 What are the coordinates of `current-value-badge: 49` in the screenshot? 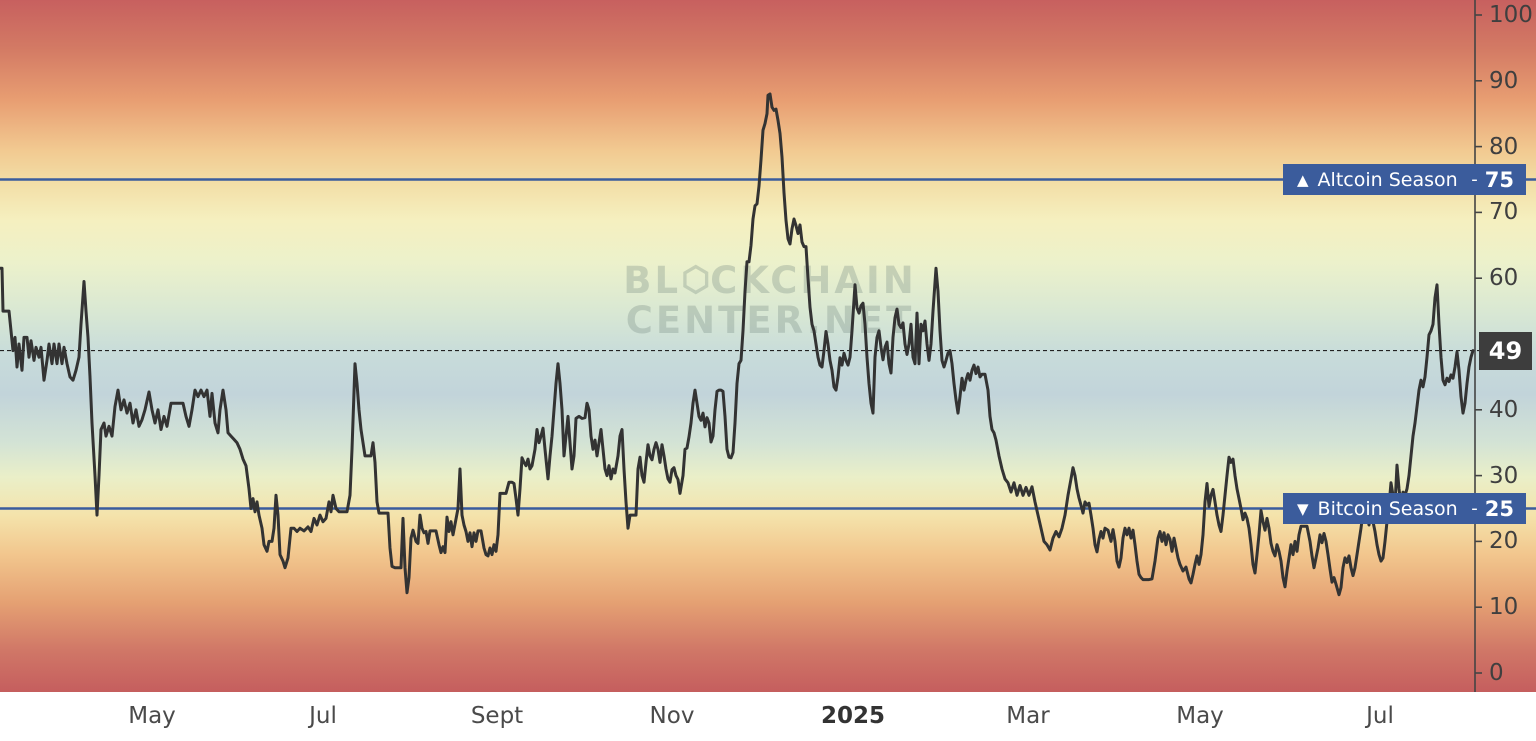 It's located at (1505, 351).